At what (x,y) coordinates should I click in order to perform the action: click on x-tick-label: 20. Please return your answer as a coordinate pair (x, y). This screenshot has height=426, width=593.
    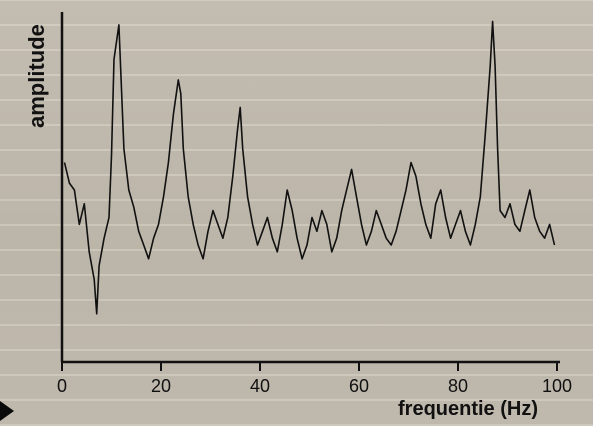
    Looking at the image, I should click on (161, 386).